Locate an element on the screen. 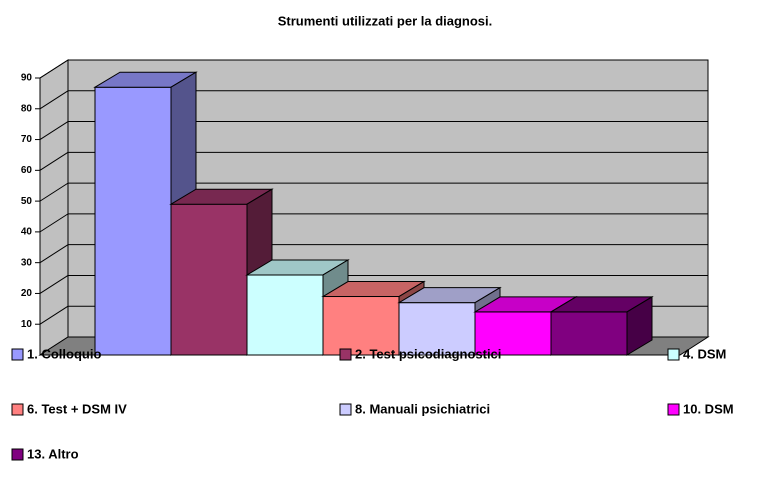 The width and height of the screenshot is (760, 485). legend-label: 4. DSM is located at coordinates (704, 353).